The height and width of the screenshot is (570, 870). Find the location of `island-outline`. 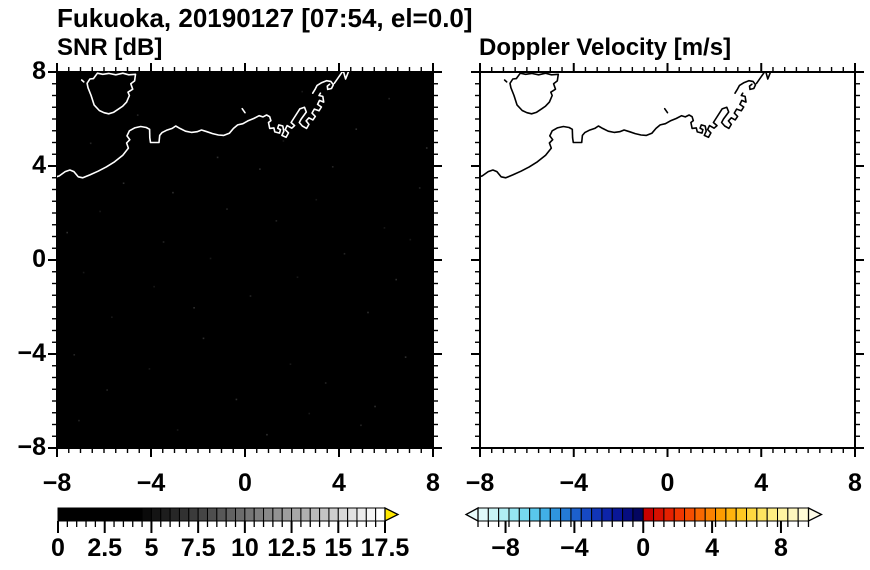

island-outline is located at coordinates (111, 93).